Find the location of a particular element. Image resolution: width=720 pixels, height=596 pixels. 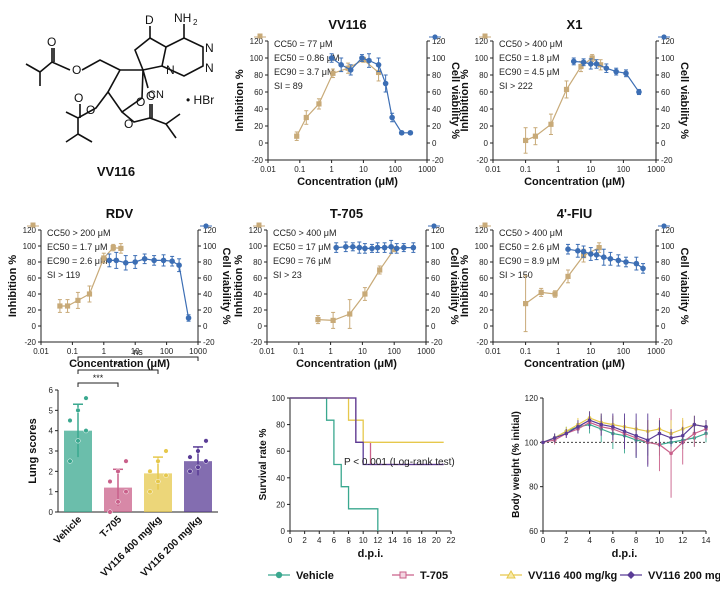

legend-marker-circle is located at coordinates (279, 575).